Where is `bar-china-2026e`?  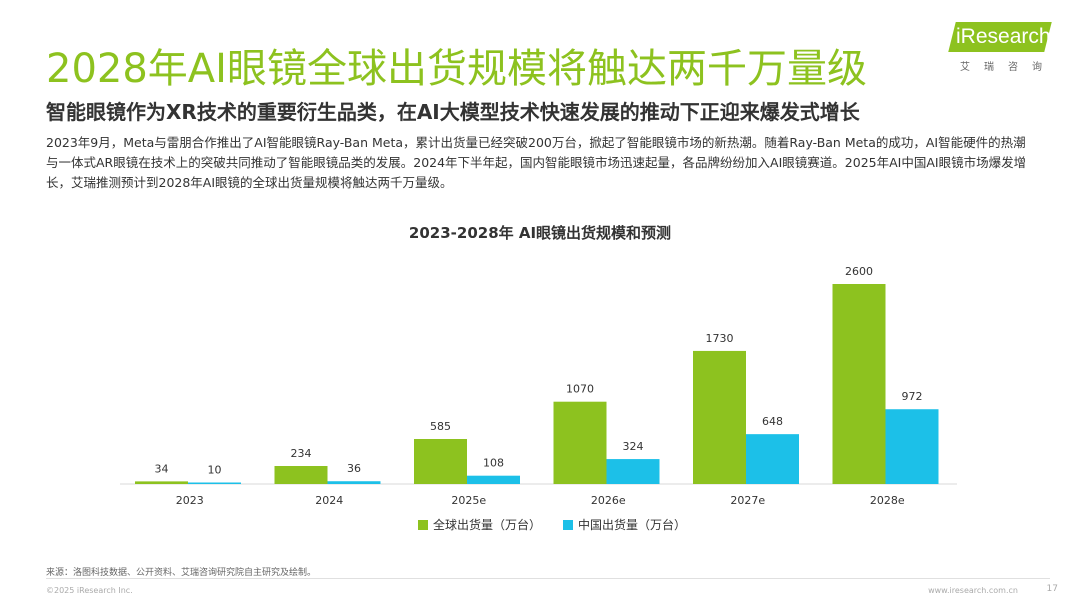
bar-china-2026e is located at coordinates (633, 471).